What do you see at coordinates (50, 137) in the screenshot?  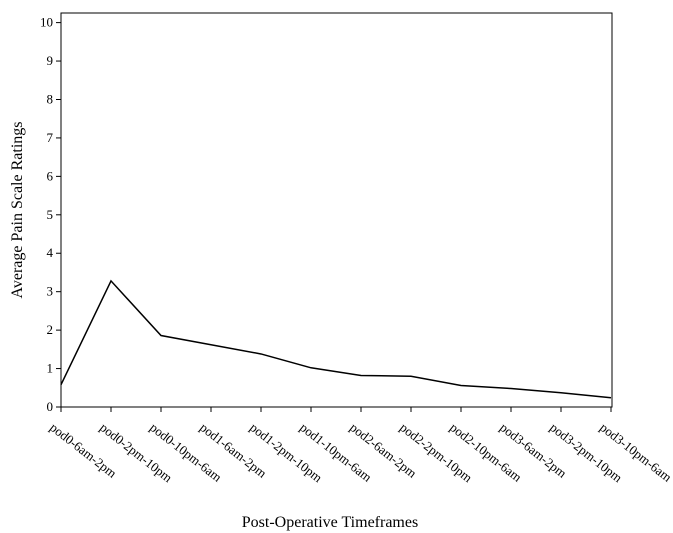 I see `y-tick-label: 7` at bounding box center [50, 137].